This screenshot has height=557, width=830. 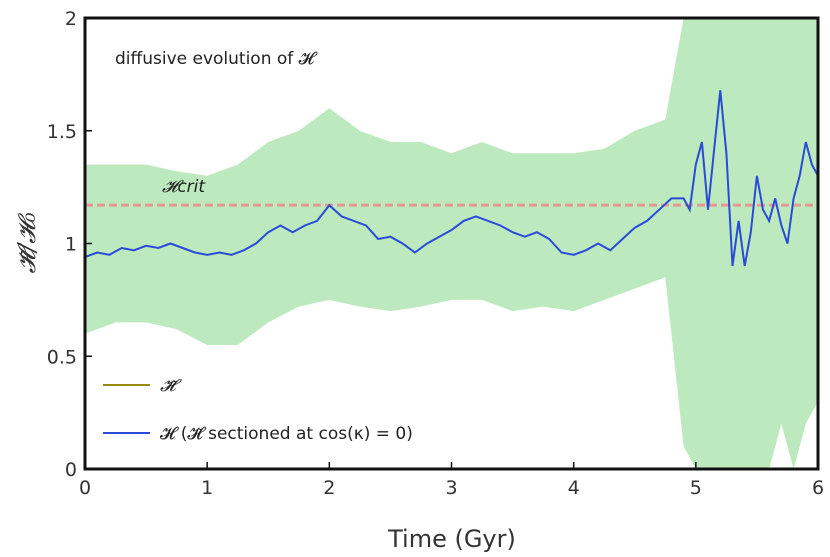 What do you see at coordinates (62, 132) in the screenshot?
I see `y-tick-label: 1.5` at bounding box center [62, 132].